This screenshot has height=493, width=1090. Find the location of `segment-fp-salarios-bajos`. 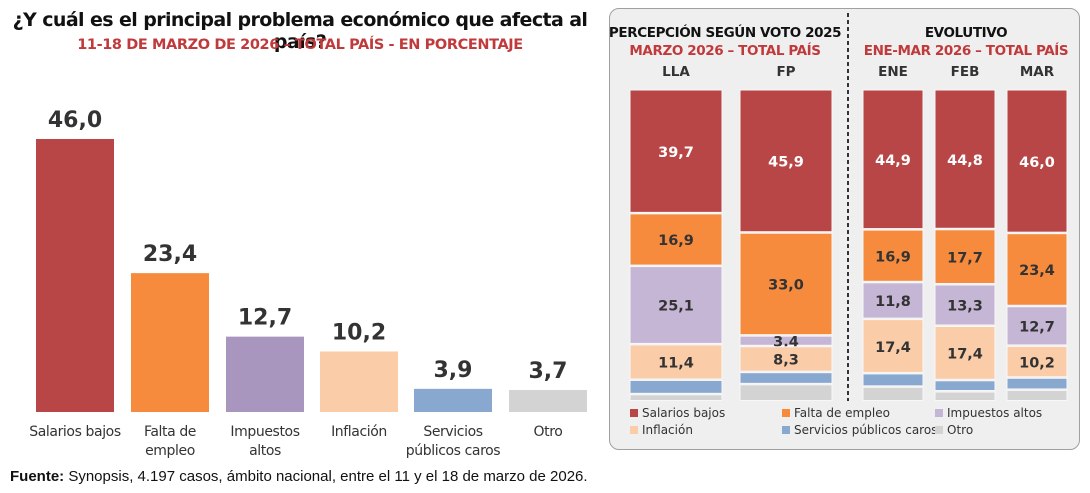

segment-fp-salarios-bajos is located at coordinates (786, 161).